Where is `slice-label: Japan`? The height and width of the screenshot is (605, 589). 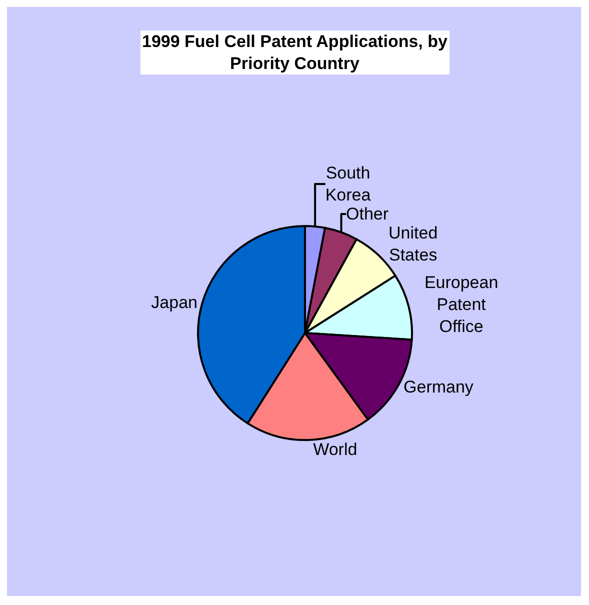 slice-label: Japan is located at coordinates (174, 302).